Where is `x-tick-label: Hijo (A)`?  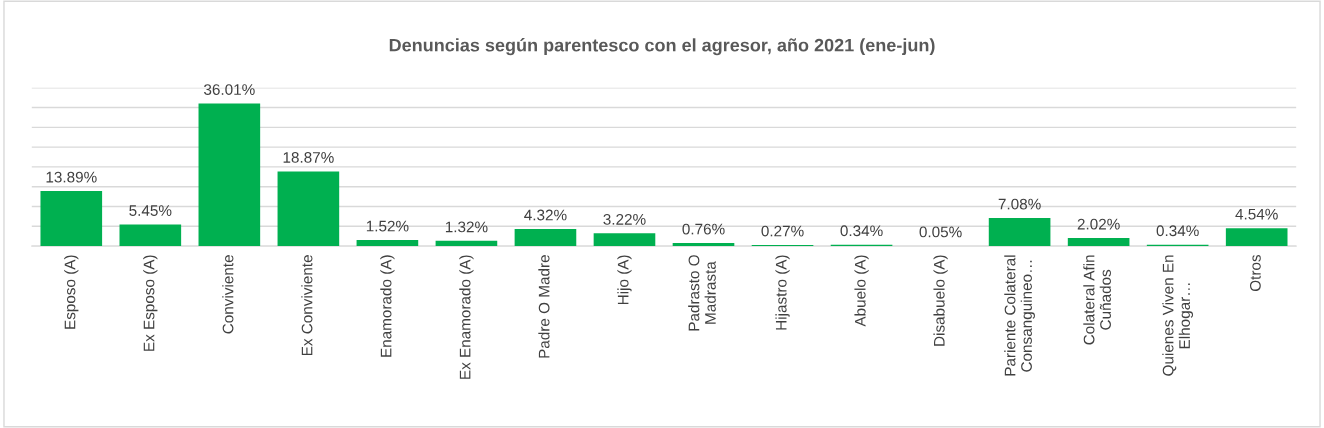 x-tick-label: Hijo (A) is located at coordinates (624, 280).